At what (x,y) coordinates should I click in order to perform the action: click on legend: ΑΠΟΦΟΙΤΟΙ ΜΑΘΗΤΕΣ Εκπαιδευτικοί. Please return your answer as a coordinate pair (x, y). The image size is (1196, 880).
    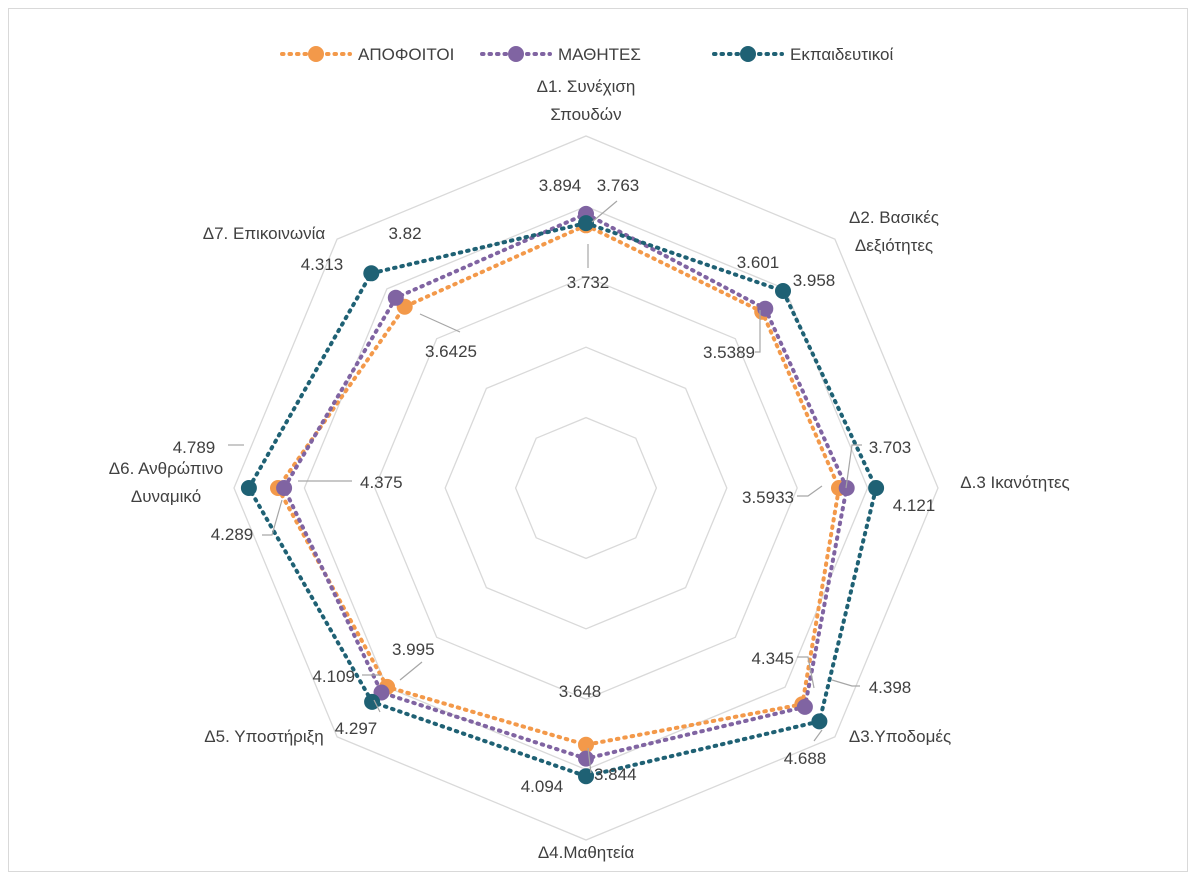
    Looking at the image, I should click on (587, 54).